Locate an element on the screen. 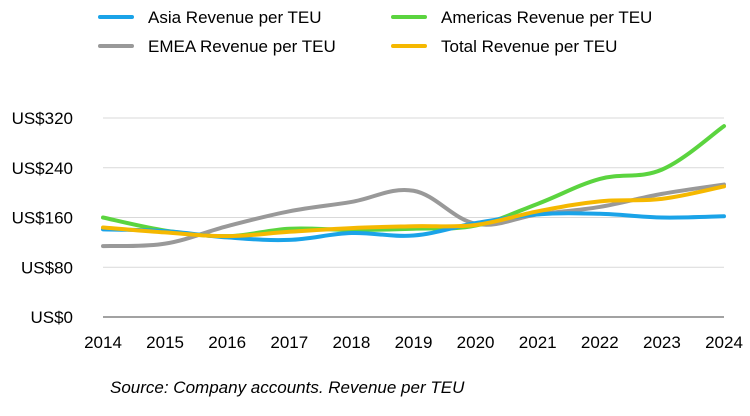  x-tick-label: 2021 is located at coordinates (538, 342).